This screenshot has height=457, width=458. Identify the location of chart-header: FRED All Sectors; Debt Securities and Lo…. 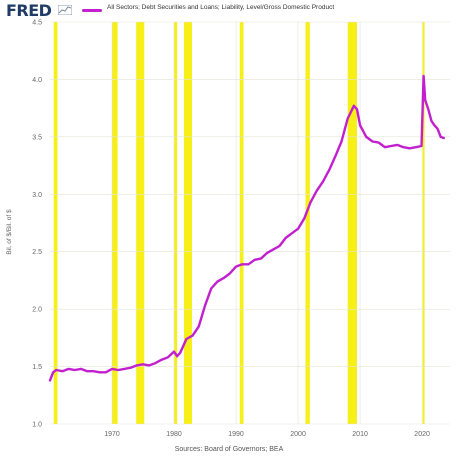
(229, 10).